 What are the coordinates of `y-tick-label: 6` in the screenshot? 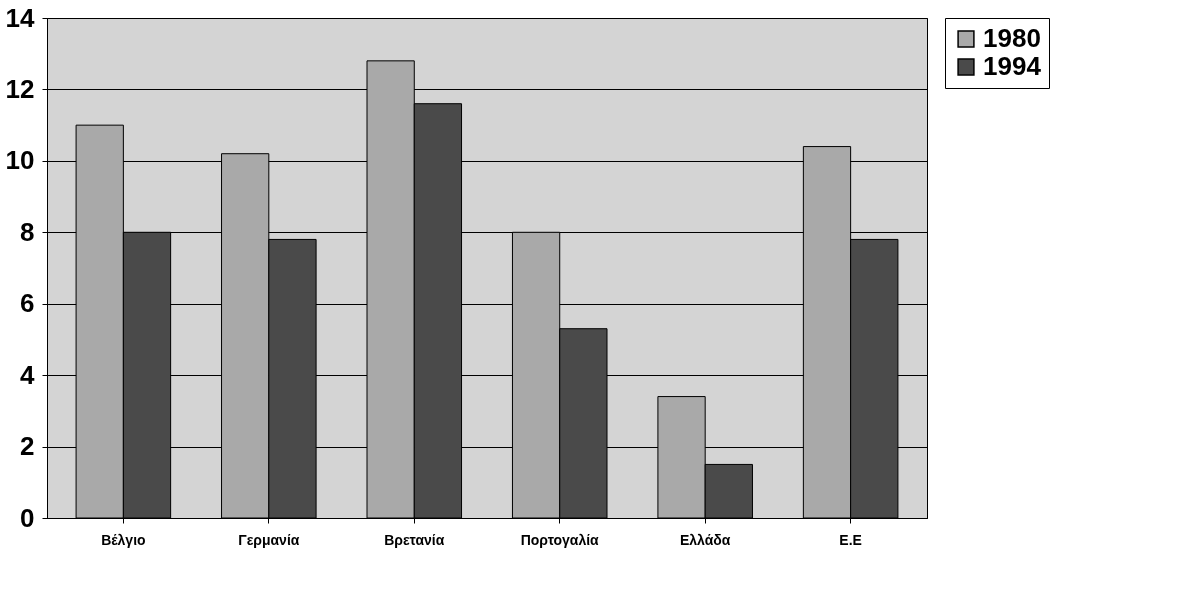 It's located at (27, 303).